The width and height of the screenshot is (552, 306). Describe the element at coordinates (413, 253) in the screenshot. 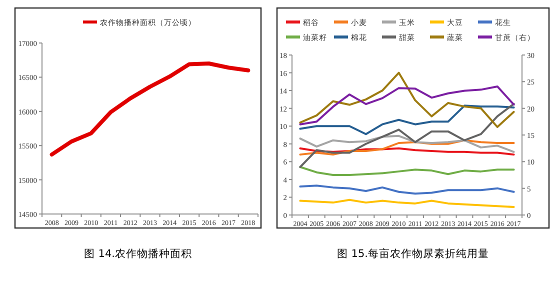

I see `text: 图 15.每亩农作物尿素折纯用量` at that location.